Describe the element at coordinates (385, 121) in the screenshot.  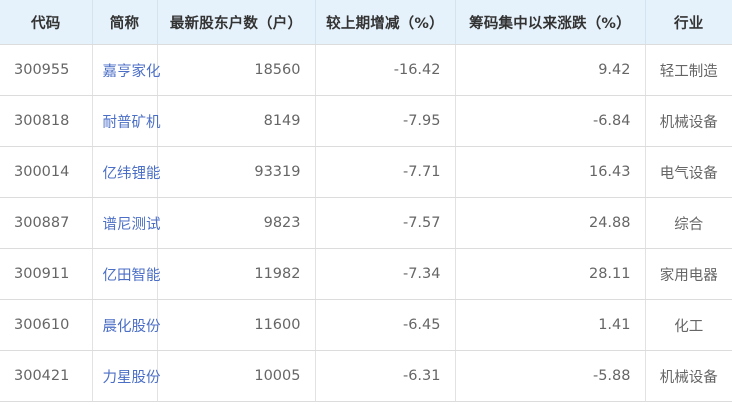
I see `cell-change-percent: -7.95` at that location.